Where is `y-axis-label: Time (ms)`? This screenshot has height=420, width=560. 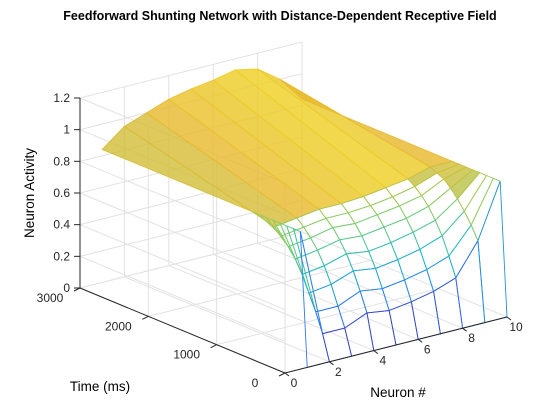 y-axis-label: Time (ms) is located at coordinates (100, 386).